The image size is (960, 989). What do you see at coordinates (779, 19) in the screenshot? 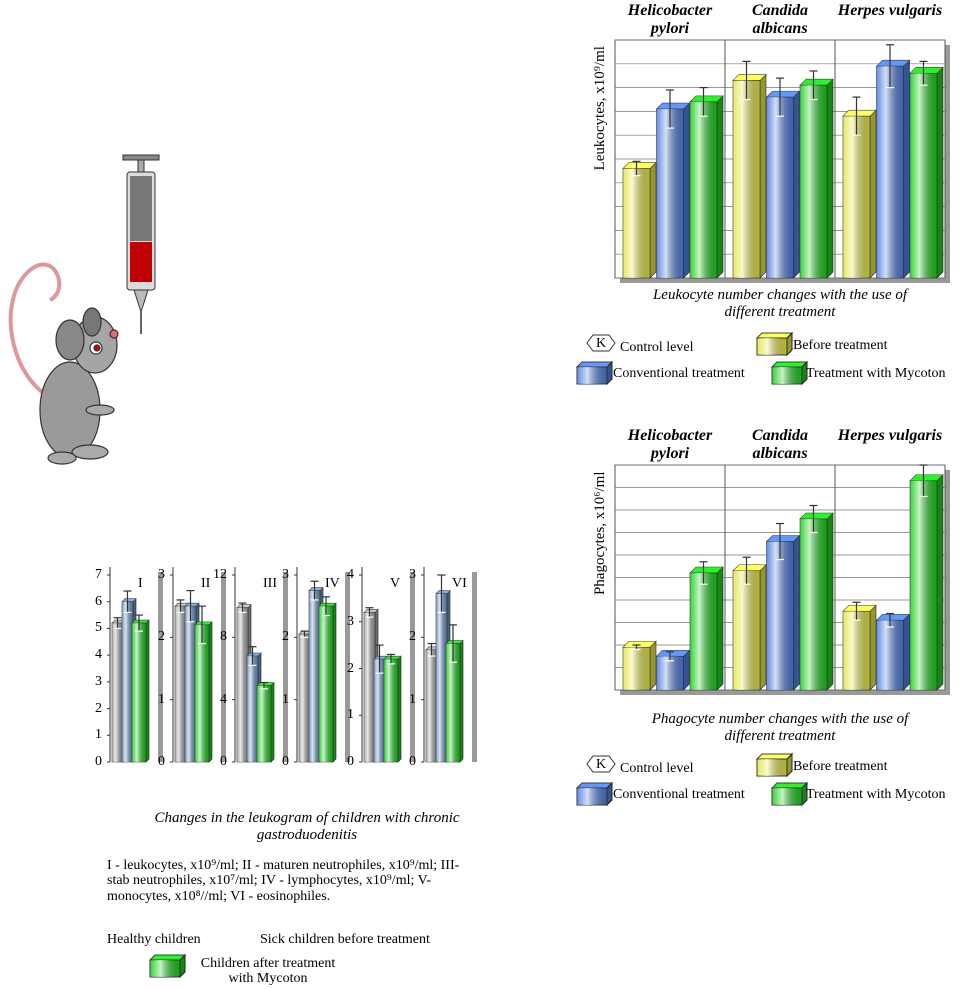
I see `category-label: Candida albicans` at bounding box center [779, 19].